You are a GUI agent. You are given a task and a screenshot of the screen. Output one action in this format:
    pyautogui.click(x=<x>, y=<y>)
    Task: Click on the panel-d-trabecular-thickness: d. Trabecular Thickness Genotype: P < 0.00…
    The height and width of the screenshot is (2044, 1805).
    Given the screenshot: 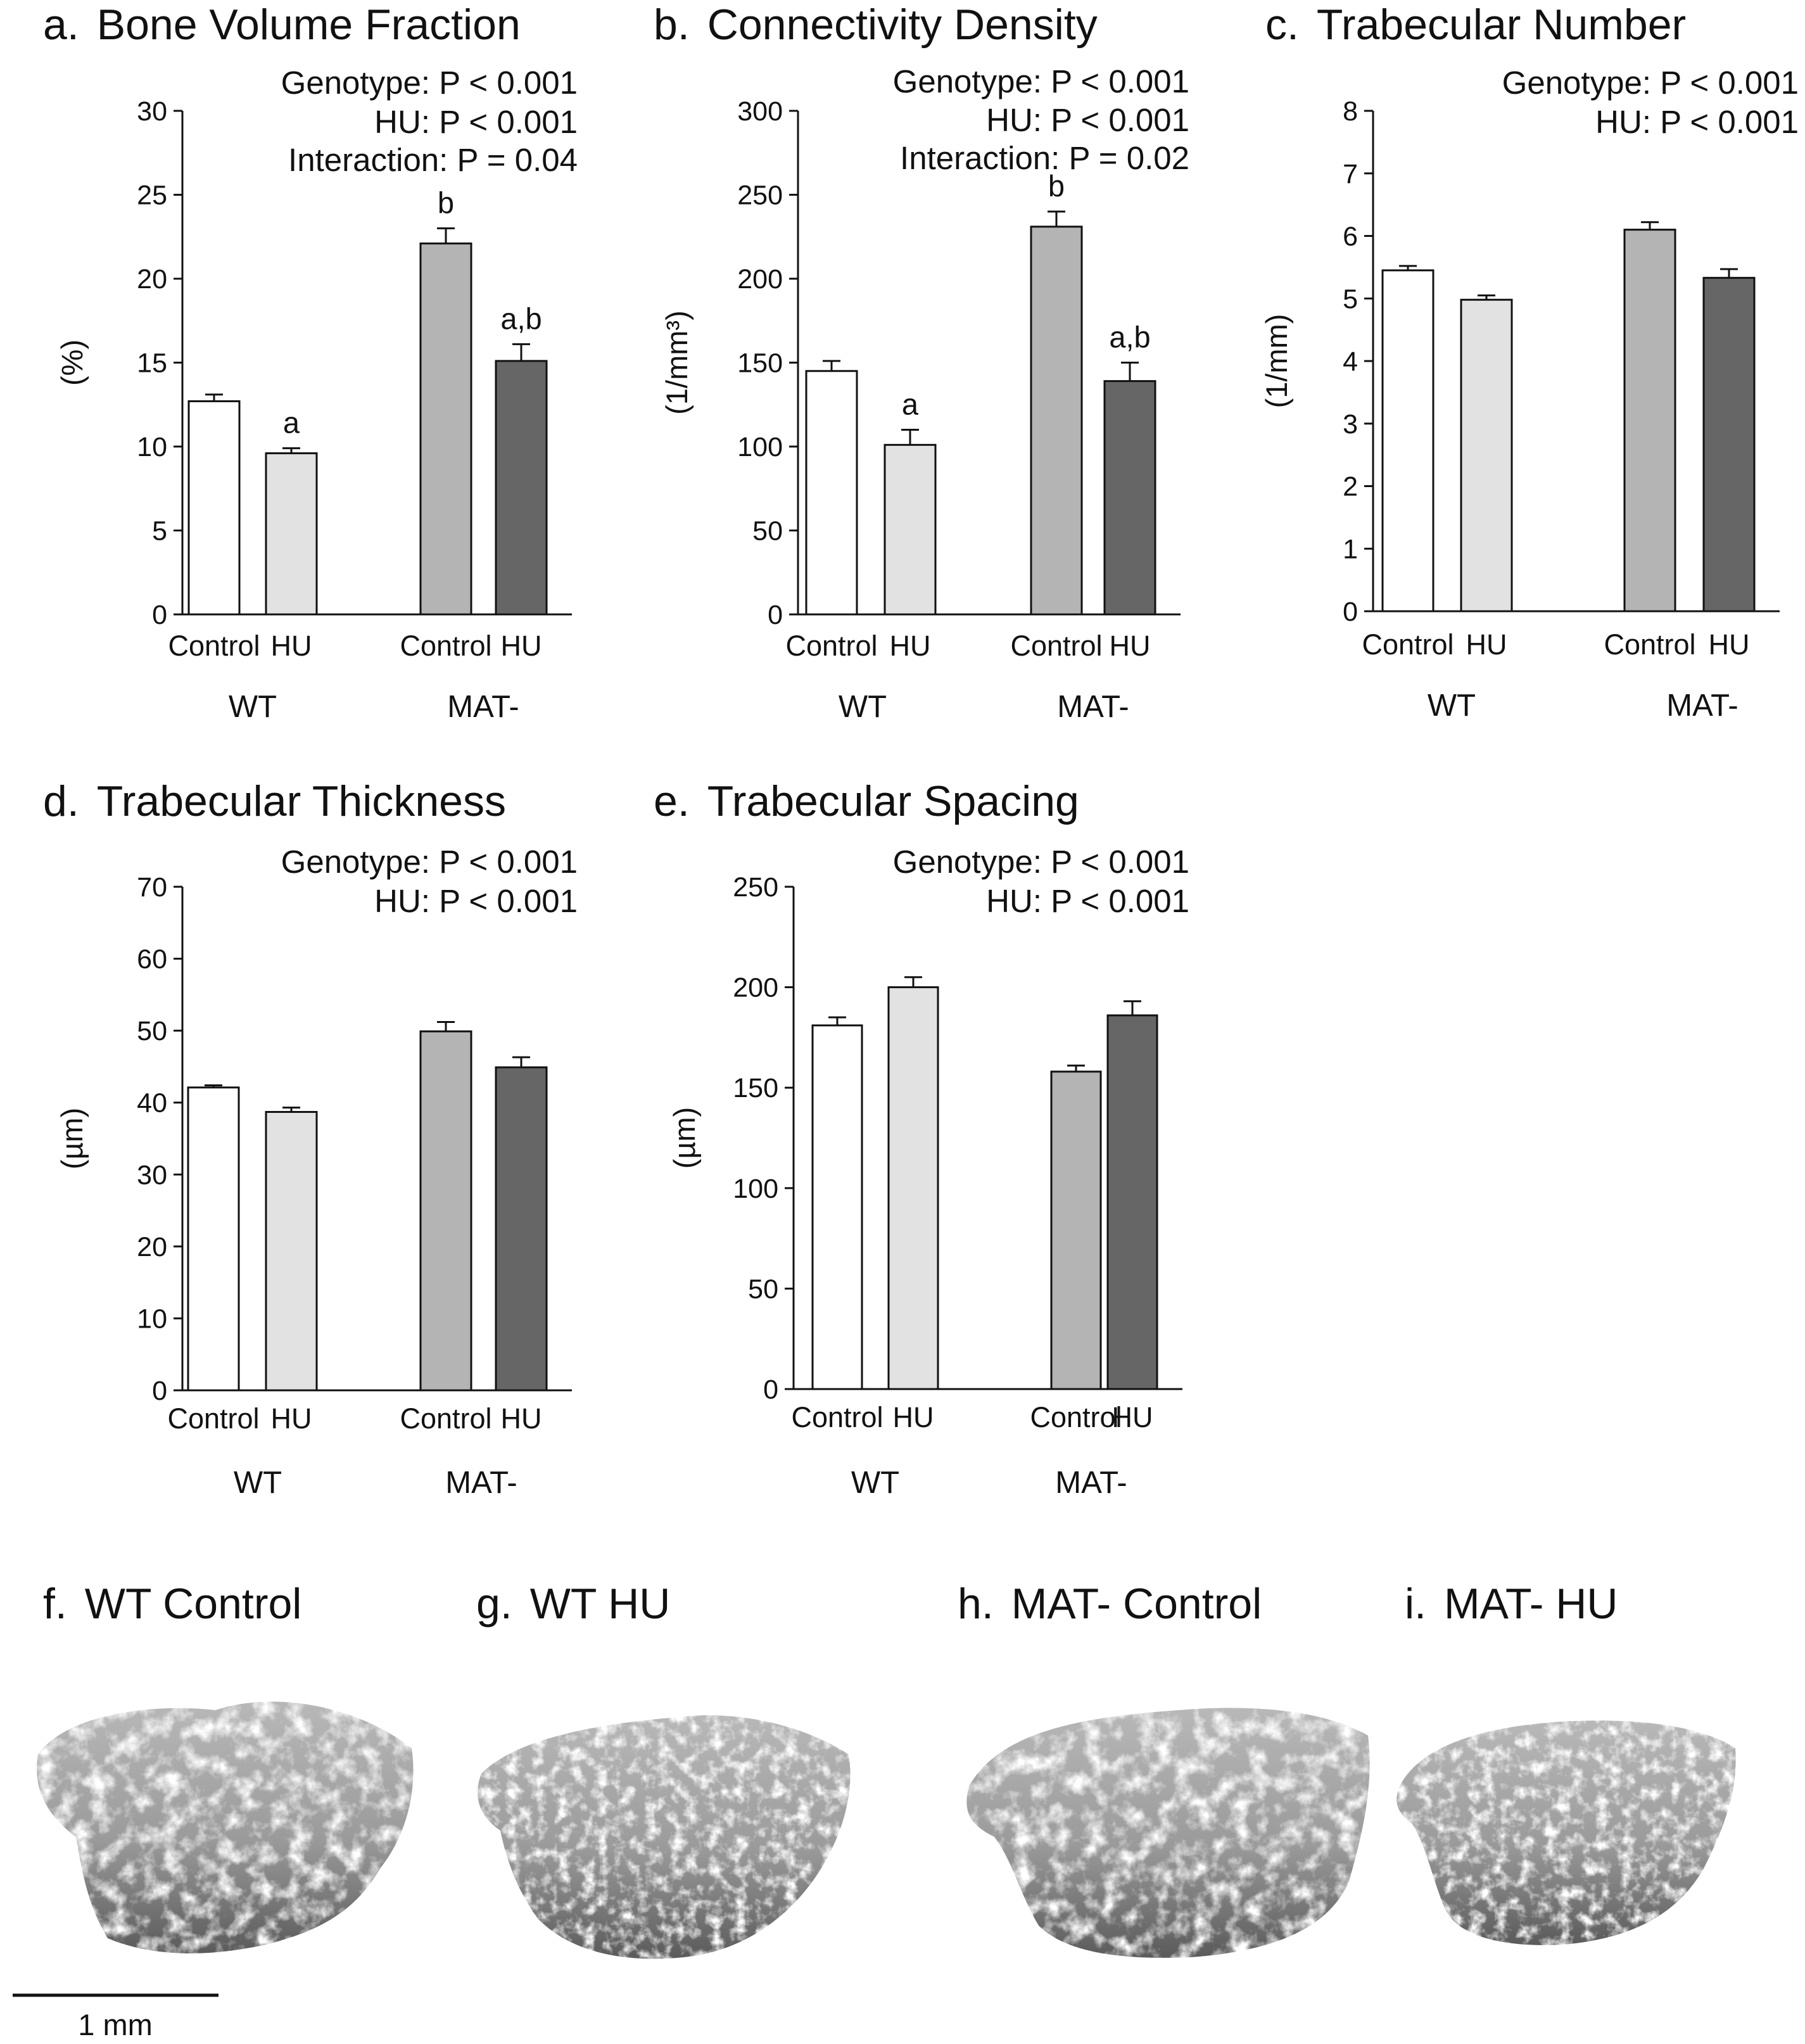 What is the action you would take?
    pyautogui.click(x=310, y=1138)
    